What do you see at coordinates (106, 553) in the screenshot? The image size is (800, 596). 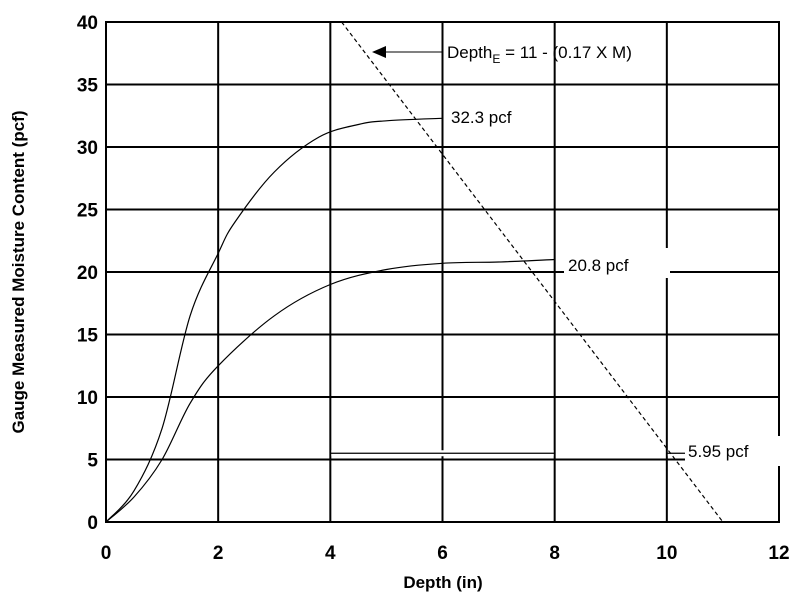 I see `x-tick-label: 0` at bounding box center [106, 553].